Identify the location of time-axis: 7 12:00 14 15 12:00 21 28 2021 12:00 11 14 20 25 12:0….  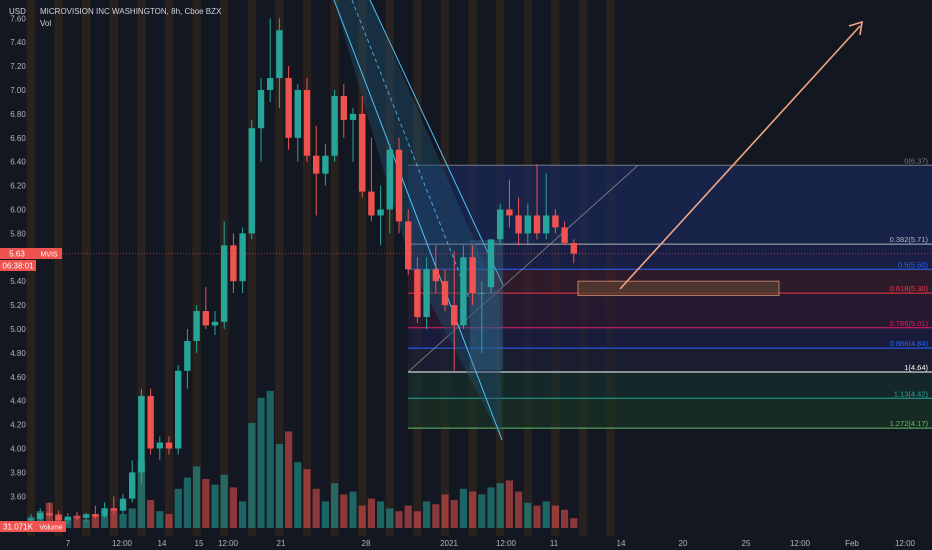
(466, 543).